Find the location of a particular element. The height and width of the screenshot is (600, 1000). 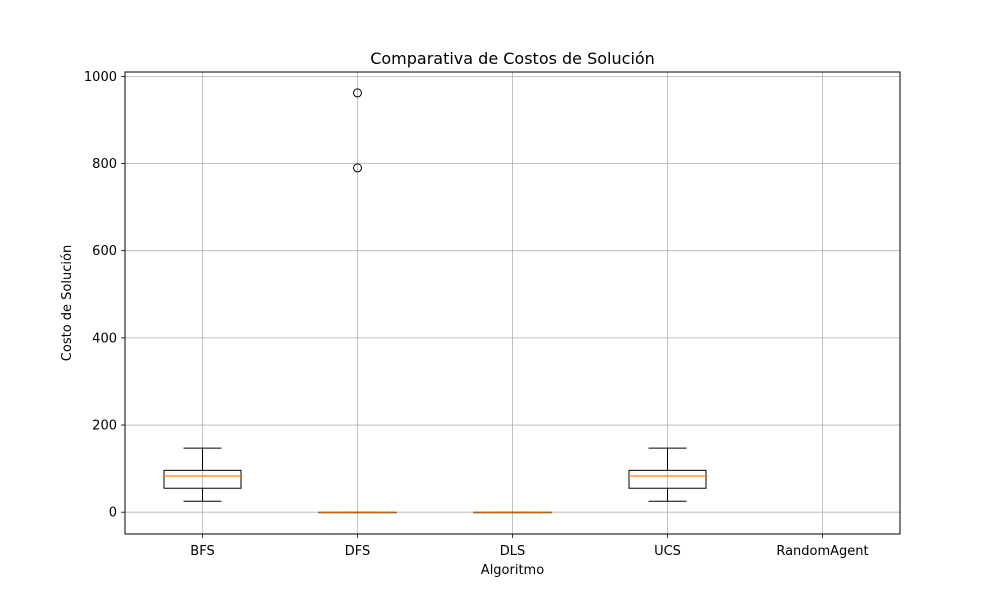

y-tick-label: 0 is located at coordinates (113, 513).